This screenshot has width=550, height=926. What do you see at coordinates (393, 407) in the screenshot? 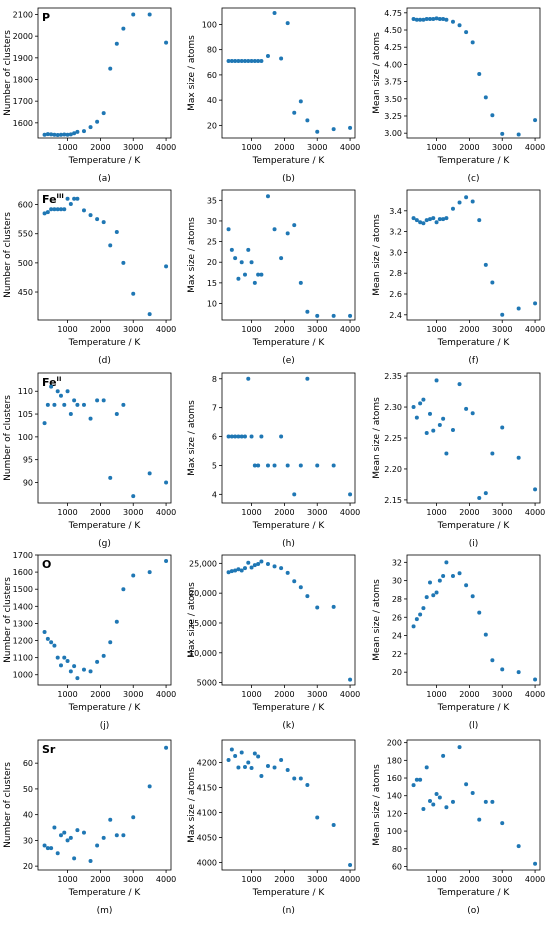
I see `y-tick-label: 2.30` at bounding box center [393, 407].